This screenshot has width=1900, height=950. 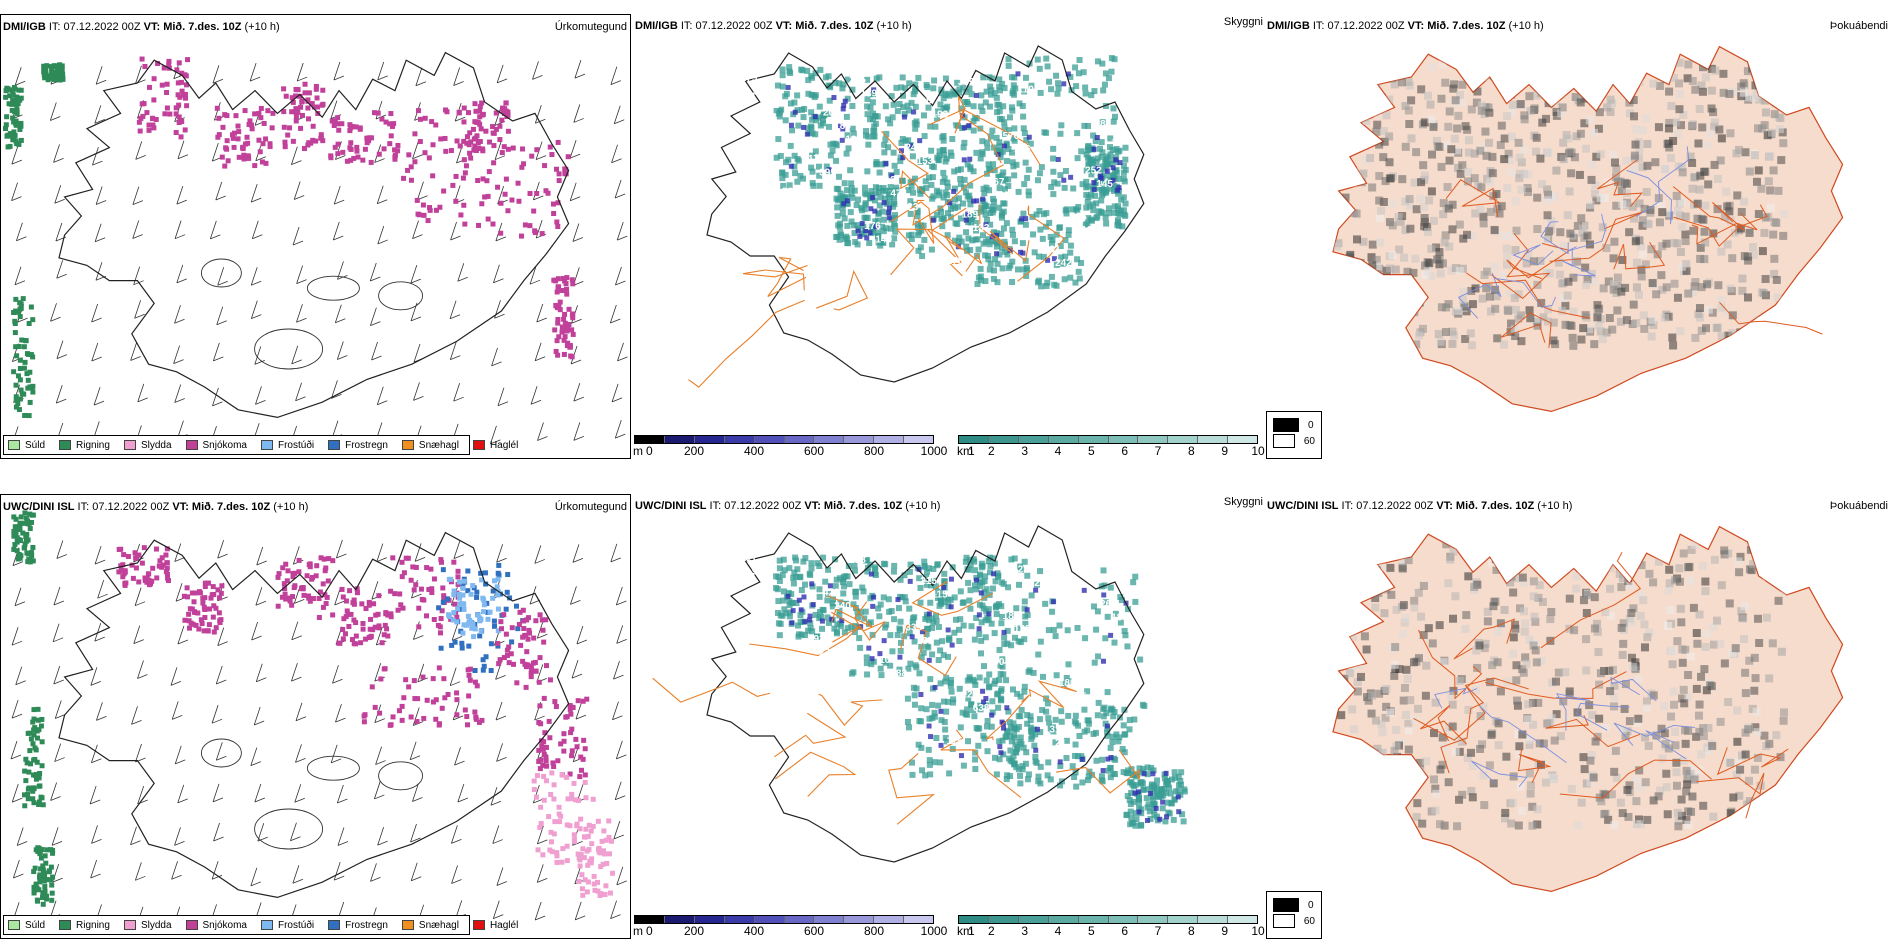 I want to click on visibility-value: 323, so click(x=1078, y=217).